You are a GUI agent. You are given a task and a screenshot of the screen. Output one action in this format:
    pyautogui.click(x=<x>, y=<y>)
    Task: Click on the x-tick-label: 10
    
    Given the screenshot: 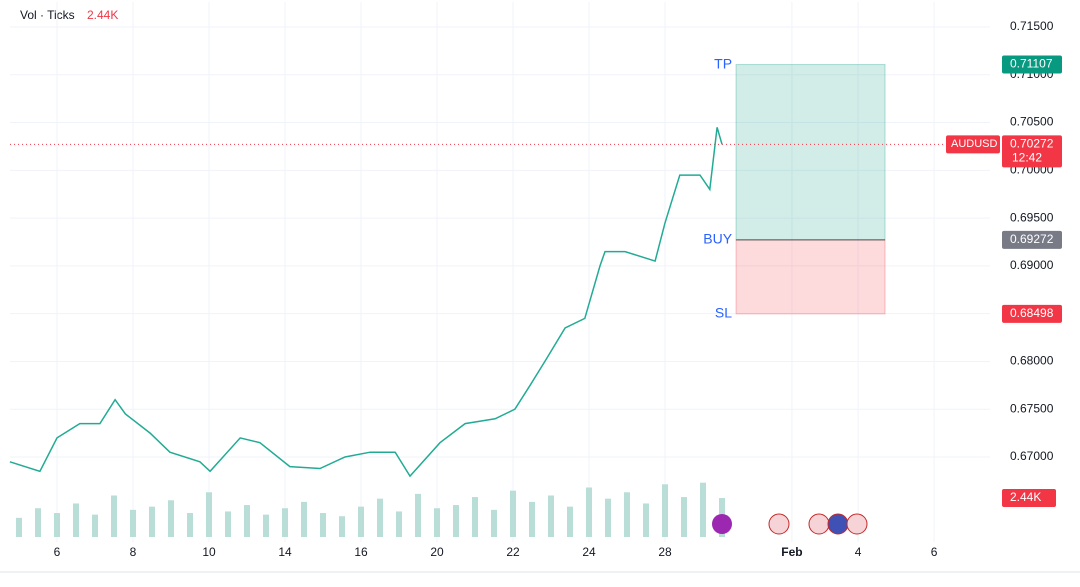 What is the action you would take?
    pyautogui.click(x=209, y=552)
    